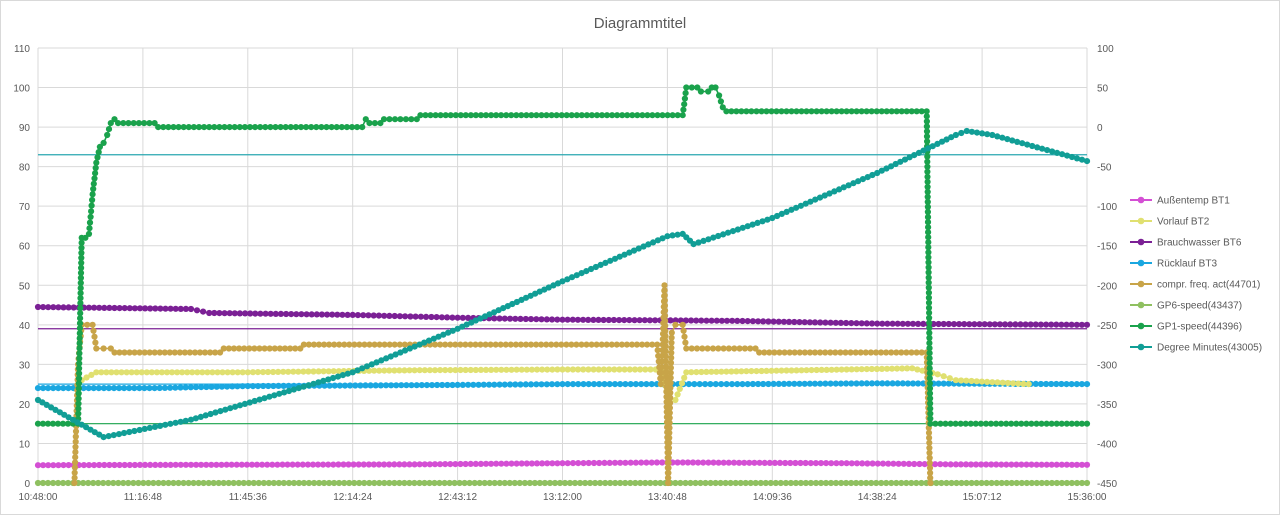 This screenshot has width=1280, height=520. I want to click on series, so click(562, 315).